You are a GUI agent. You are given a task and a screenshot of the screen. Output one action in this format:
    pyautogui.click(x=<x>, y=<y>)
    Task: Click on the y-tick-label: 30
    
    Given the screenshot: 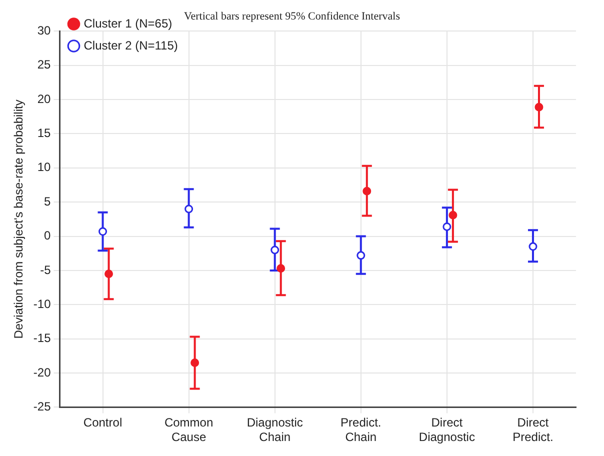 What is the action you would take?
    pyautogui.click(x=44, y=31)
    